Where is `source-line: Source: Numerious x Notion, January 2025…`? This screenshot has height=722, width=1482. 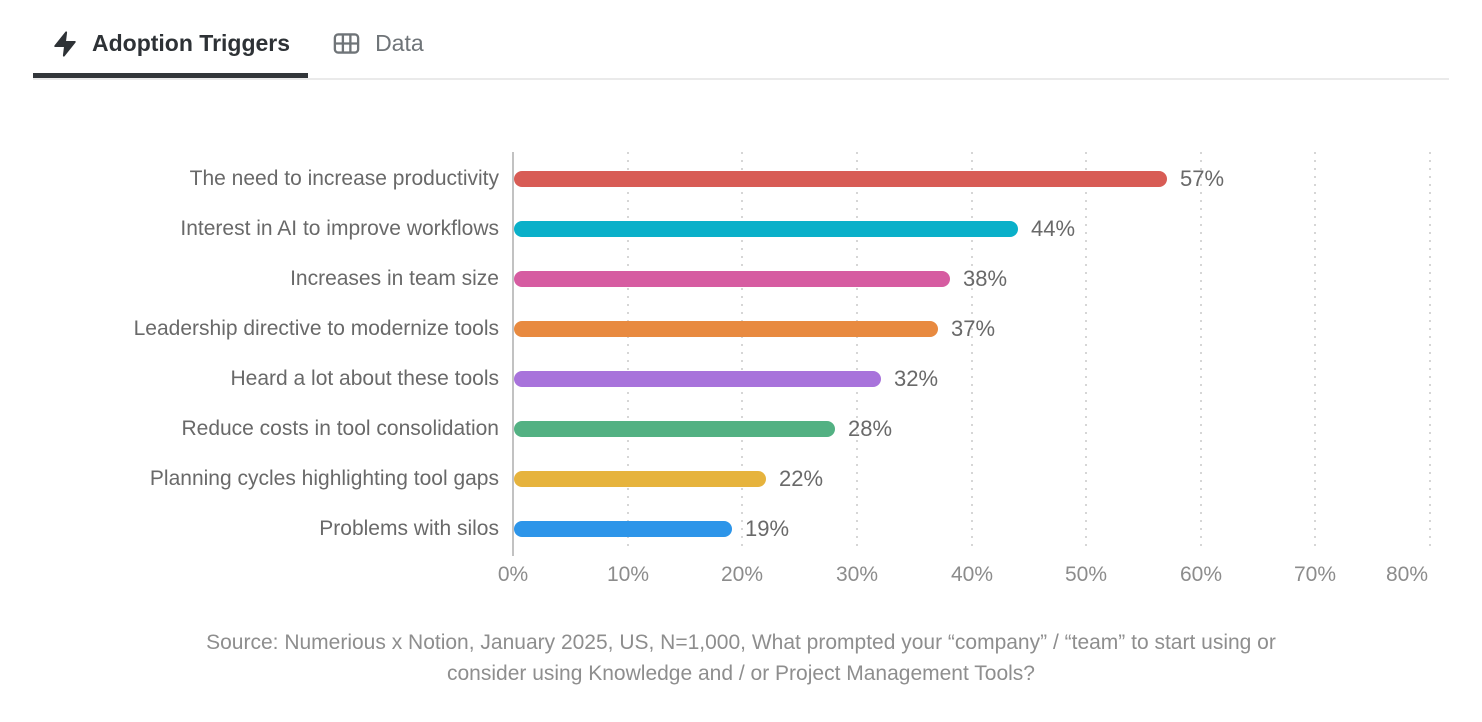 source-line: Source: Numerious x Notion, January 2025… is located at coordinates (741, 642).